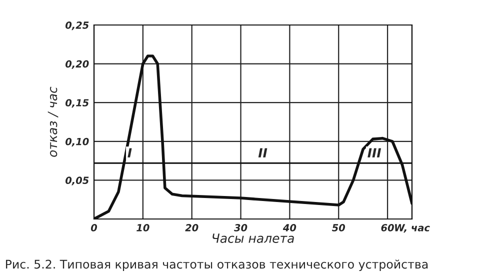 The width and height of the screenshot is (484, 274). I want to click on y-tick-label: 0,25, so click(77, 25).